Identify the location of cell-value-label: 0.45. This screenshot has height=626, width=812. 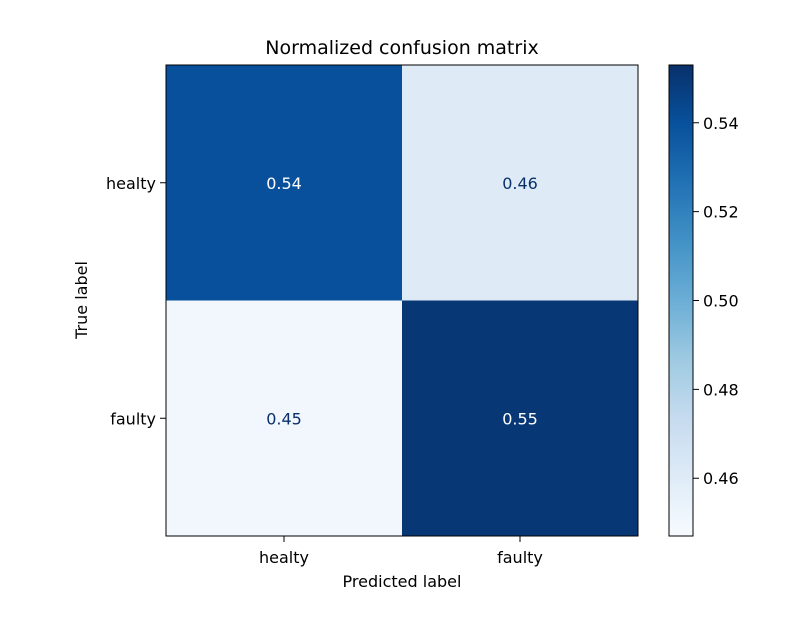
(284, 418).